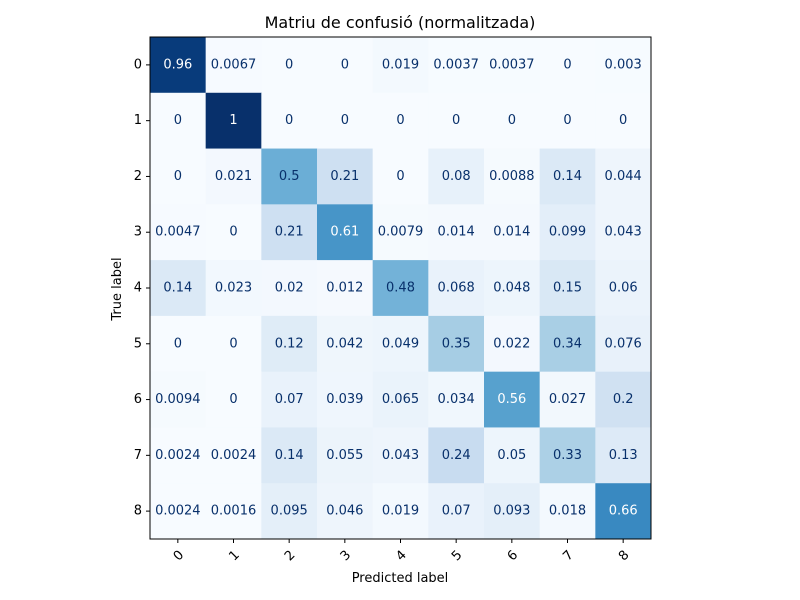  I want to click on cell-value-label-r0-c2: 0, so click(289, 64).